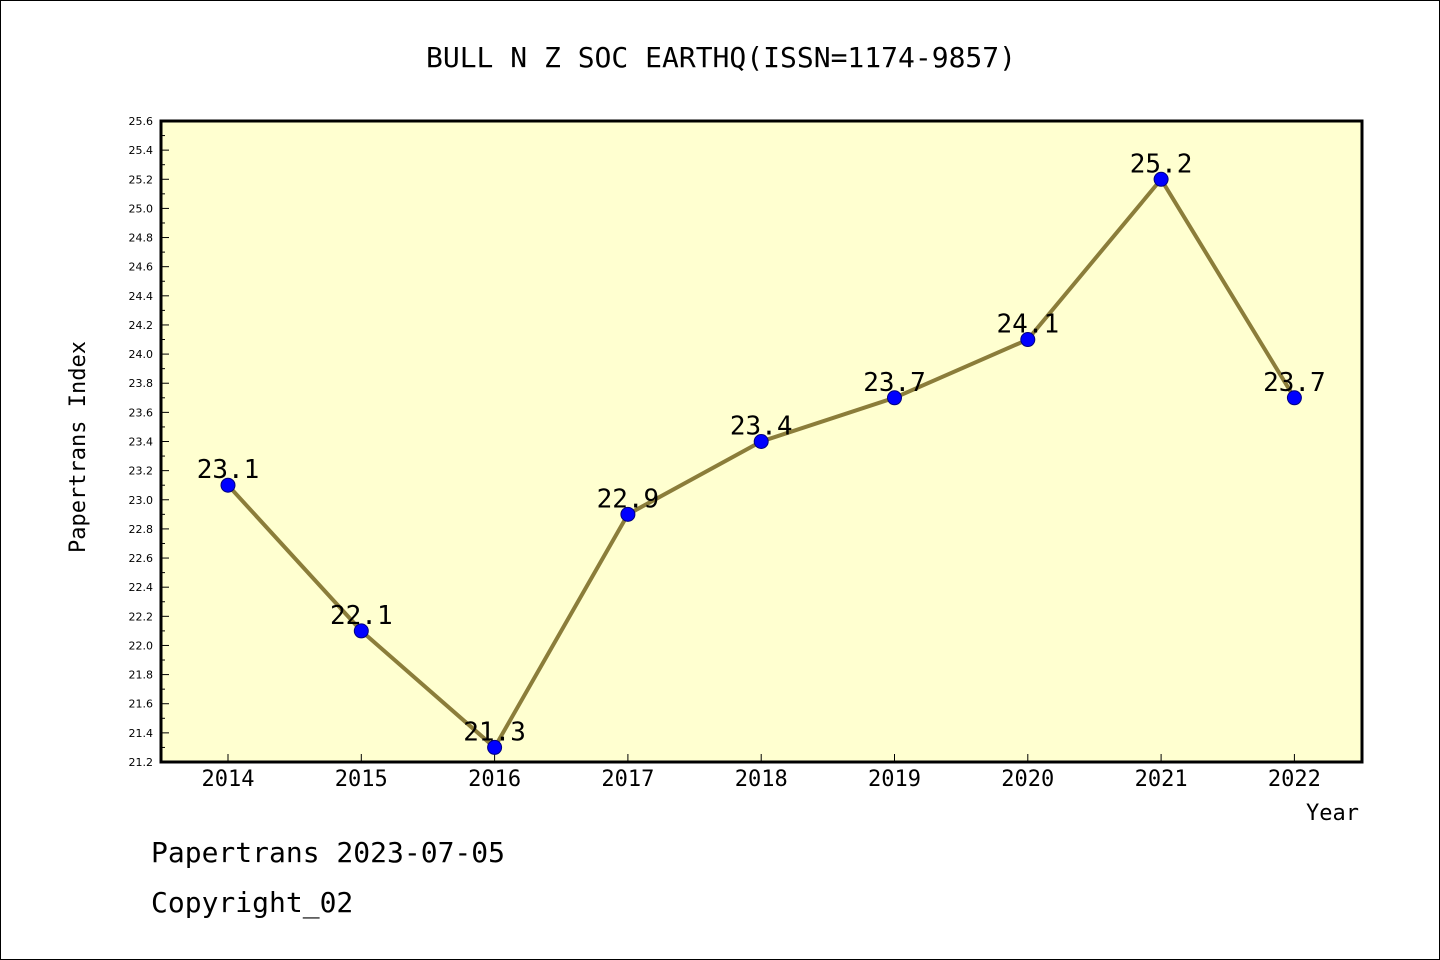 This screenshot has width=1440, height=960. Describe the element at coordinates (141, 121) in the screenshot. I see `y-tick-label: 25.6` at that location.